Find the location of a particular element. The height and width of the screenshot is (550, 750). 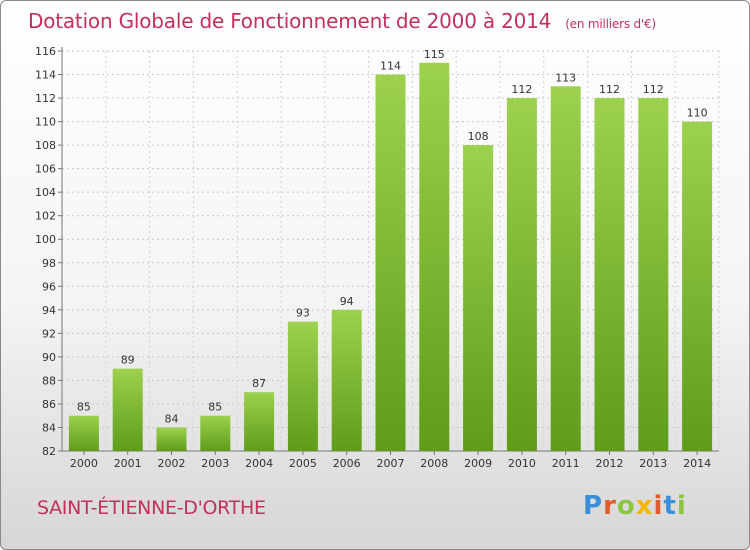

x-tick-label: 2013 is located at coordinates (653, 463).